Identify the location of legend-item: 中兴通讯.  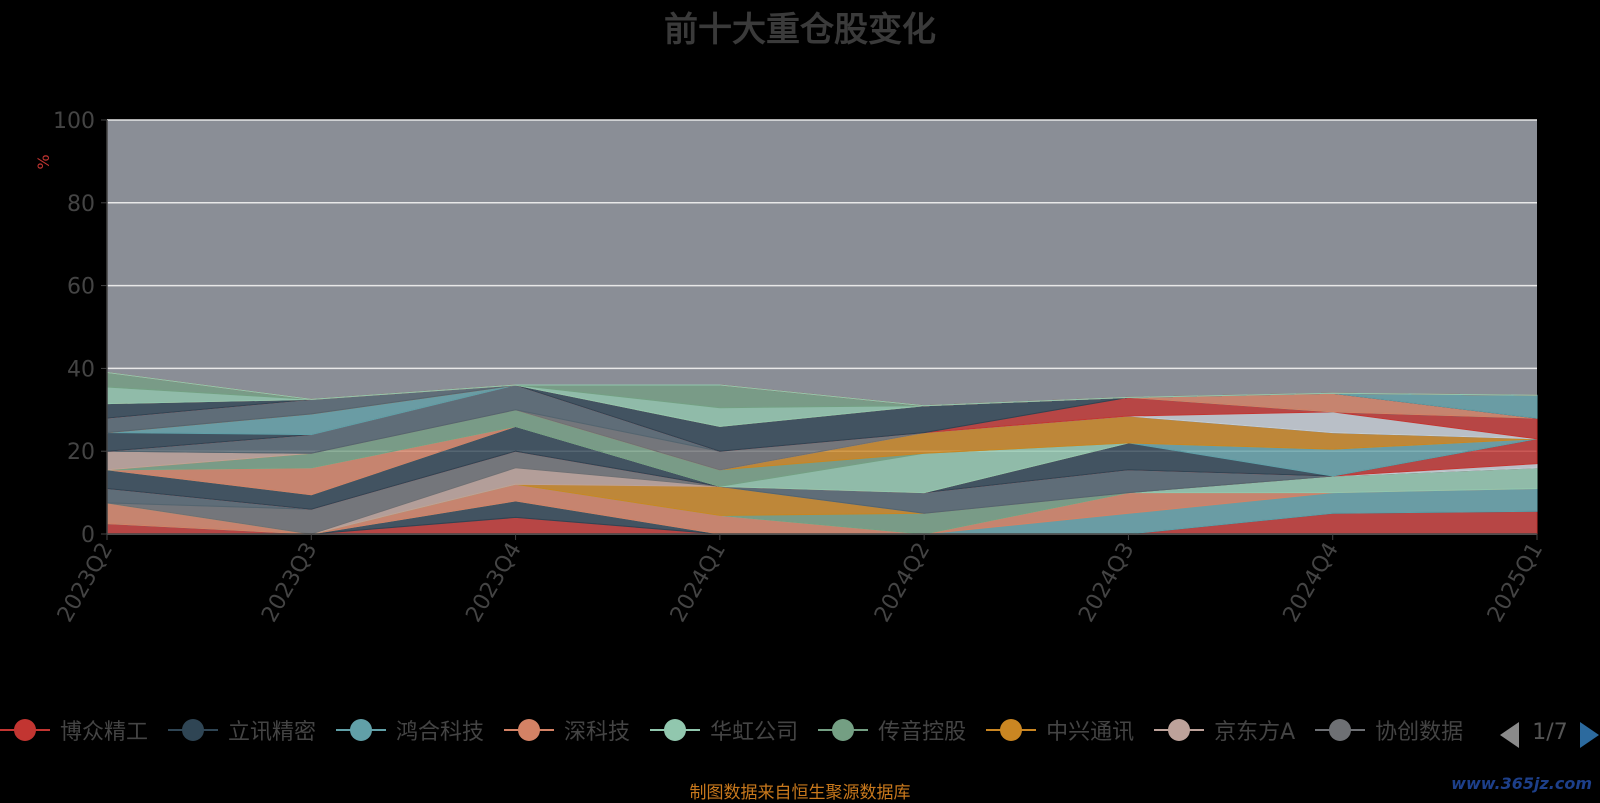
(1060, 730).